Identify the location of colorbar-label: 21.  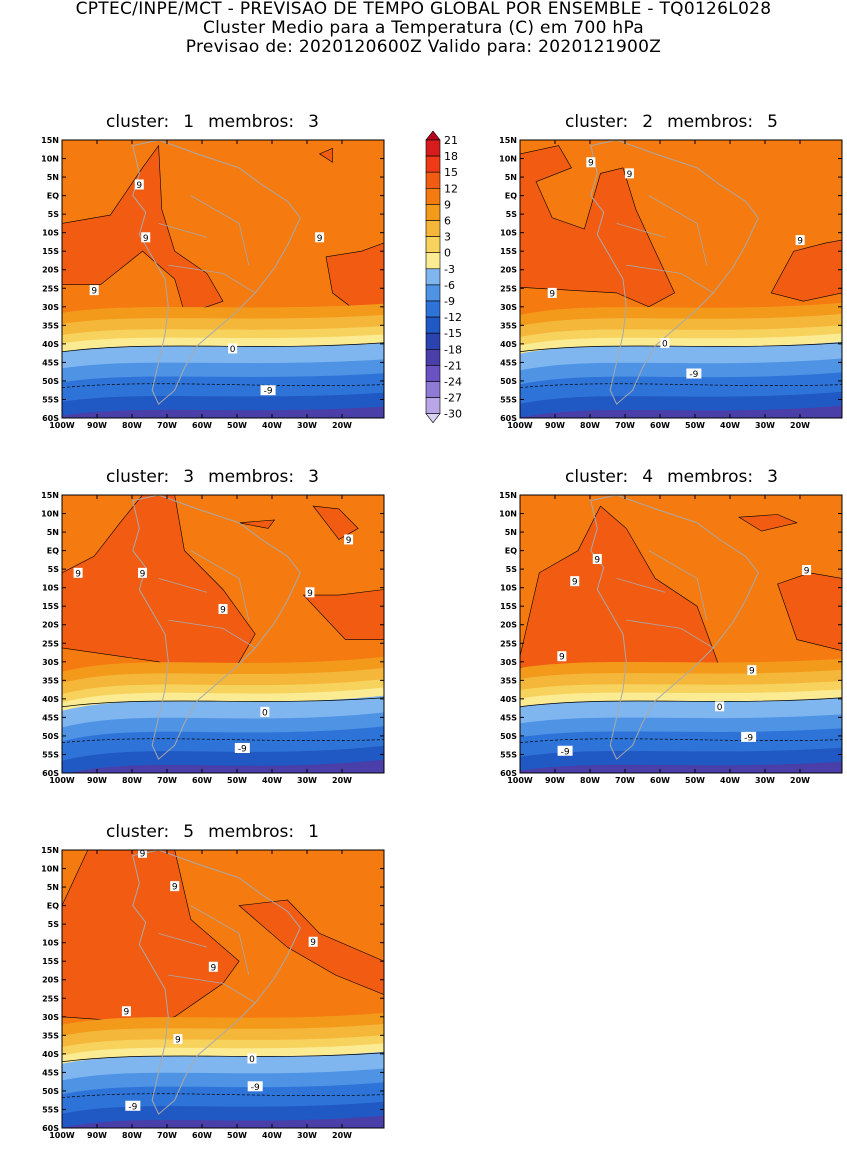
(451, 140).